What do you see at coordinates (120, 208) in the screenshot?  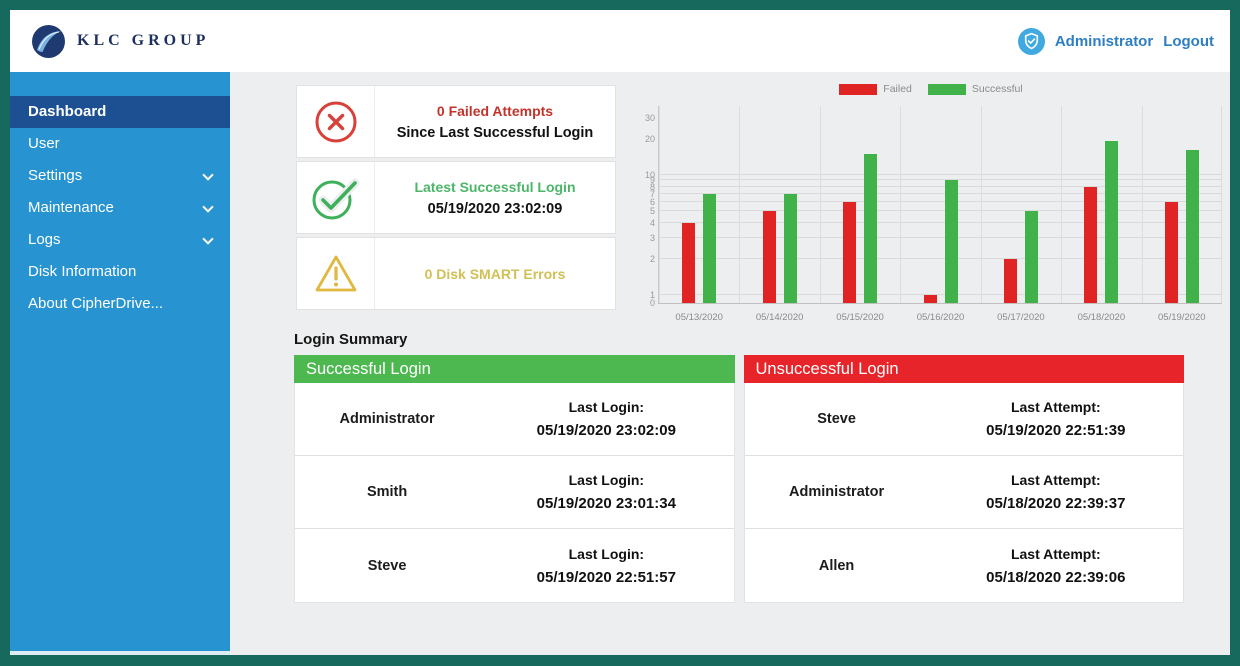 I see `sidebar-item-maintenance: Maintenance` at bounding box center [120, 208].